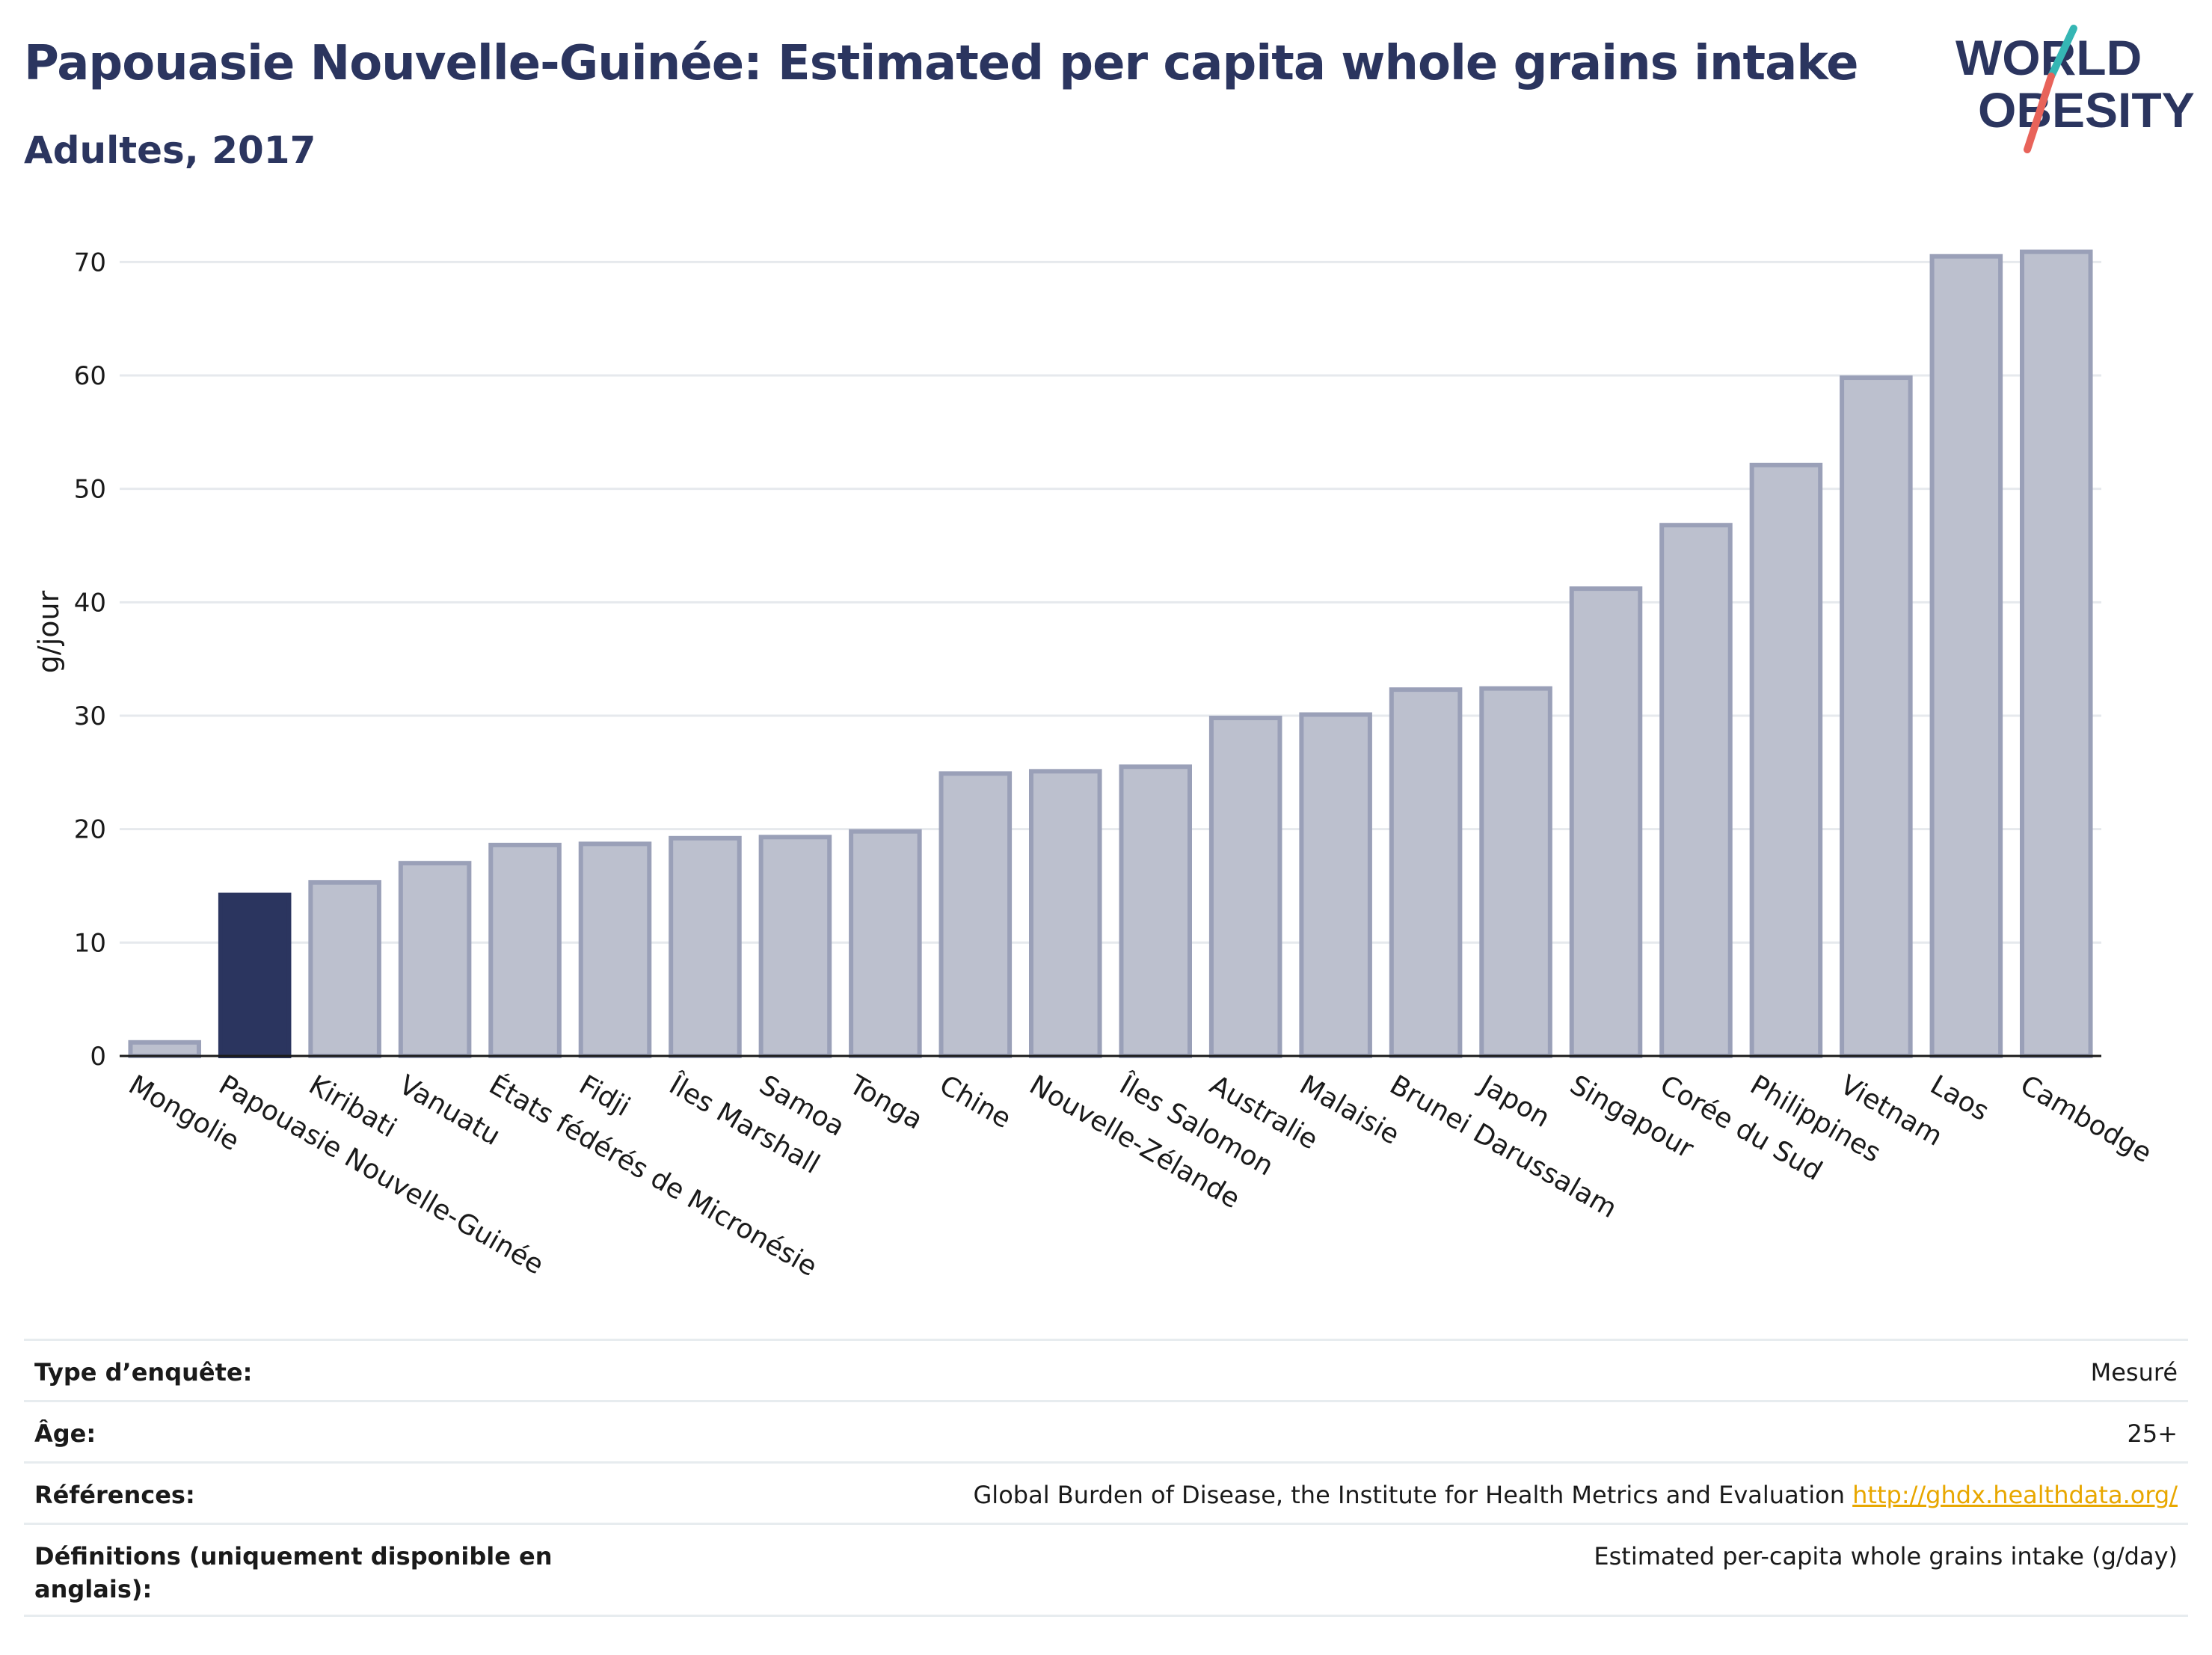 The height and width of the screenshot is (1655, 2212). Describe the element at coordinates (886, 1102) in the screenshot. I see `x-category-label: Tonga` at that location.